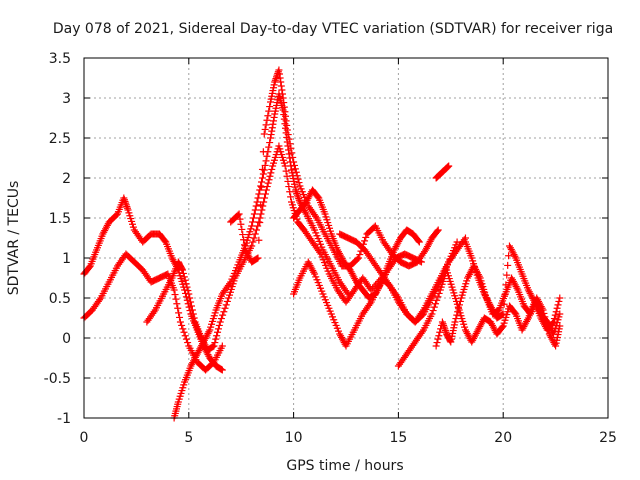 This screenshot has height=480, width=640. What do you see at coordinates (503, 438) in the screenshot?
I see `x-tick-label: 20` at bounding box center [503, 438].